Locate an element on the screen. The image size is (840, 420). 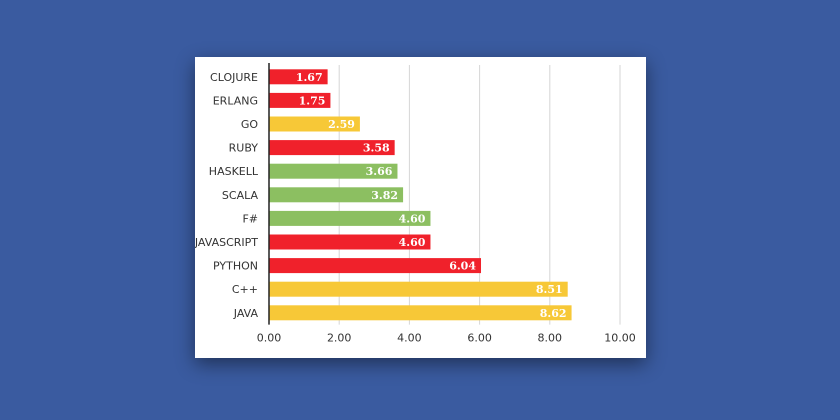
value-label: 3.82 is located at coordinates (384, 195).